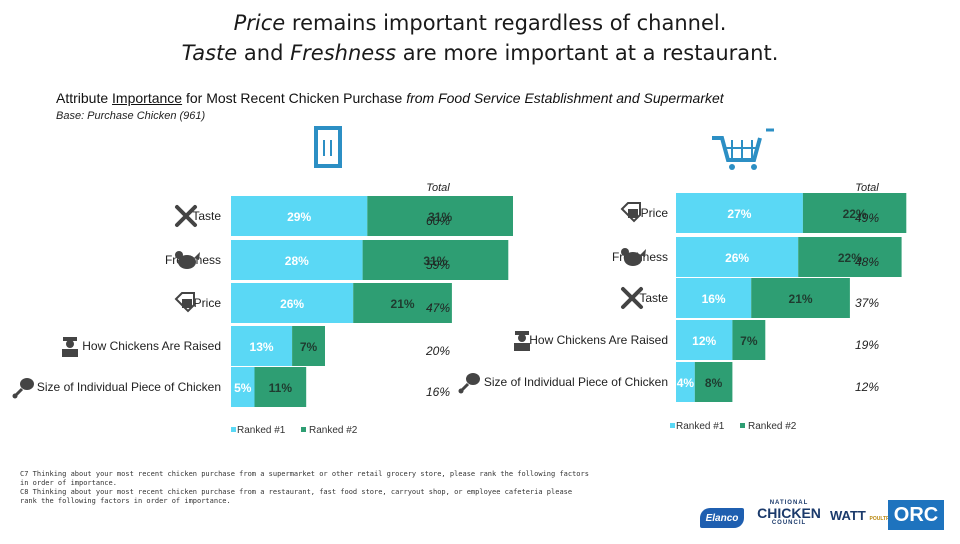 Image resolution: width=960 pixels, height=544 pixels. I want to click on title-and: and, so click(264, 53).